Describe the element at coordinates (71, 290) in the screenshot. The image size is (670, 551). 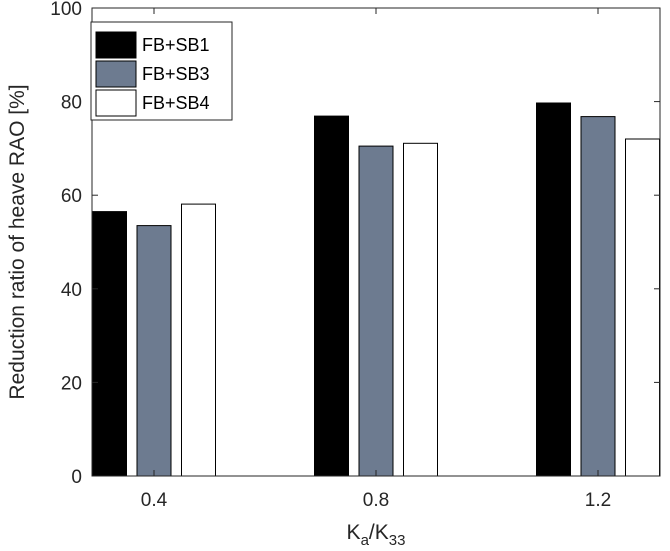
I see `y-tick-label: 40` at that location.